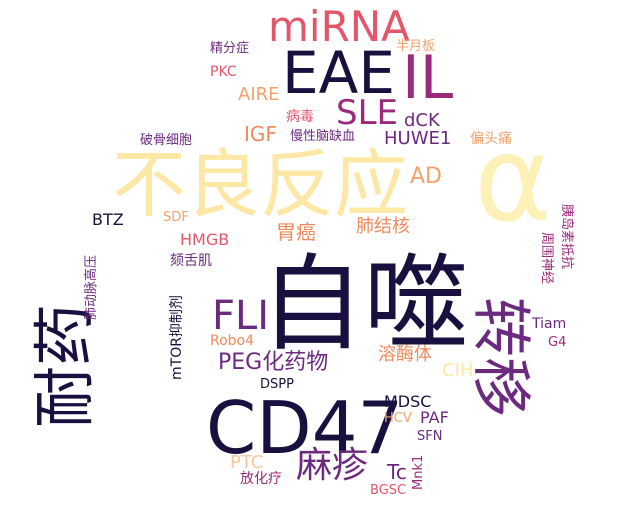 This screenshot has width=625, height=515. I want to click on word-cih: CIH, so click(458, 370).